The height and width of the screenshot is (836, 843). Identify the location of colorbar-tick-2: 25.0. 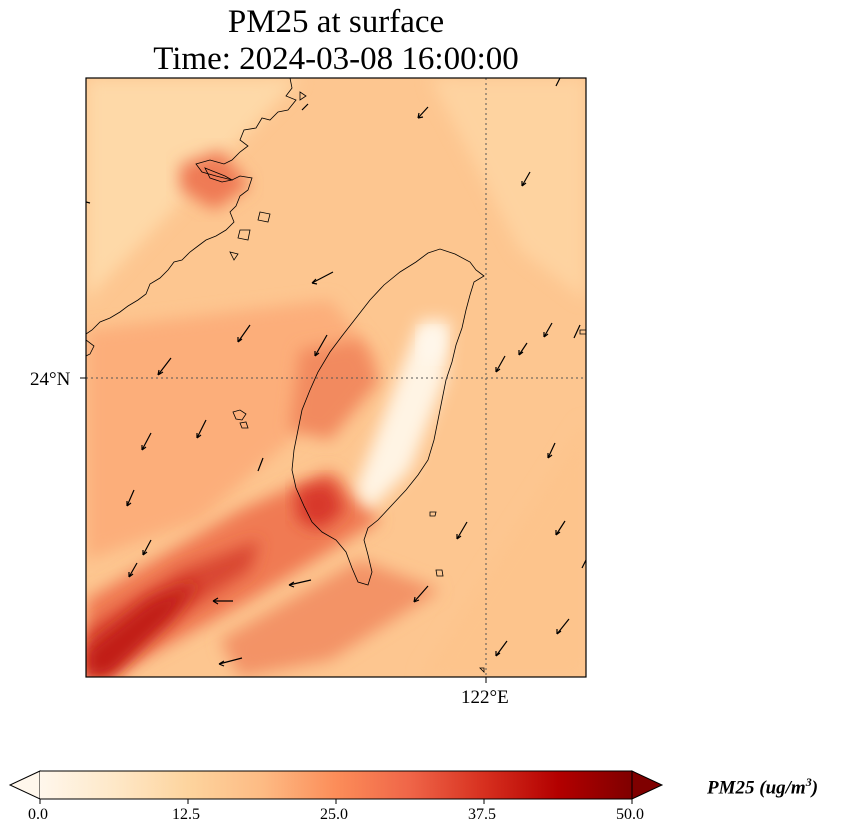
(334, 814).